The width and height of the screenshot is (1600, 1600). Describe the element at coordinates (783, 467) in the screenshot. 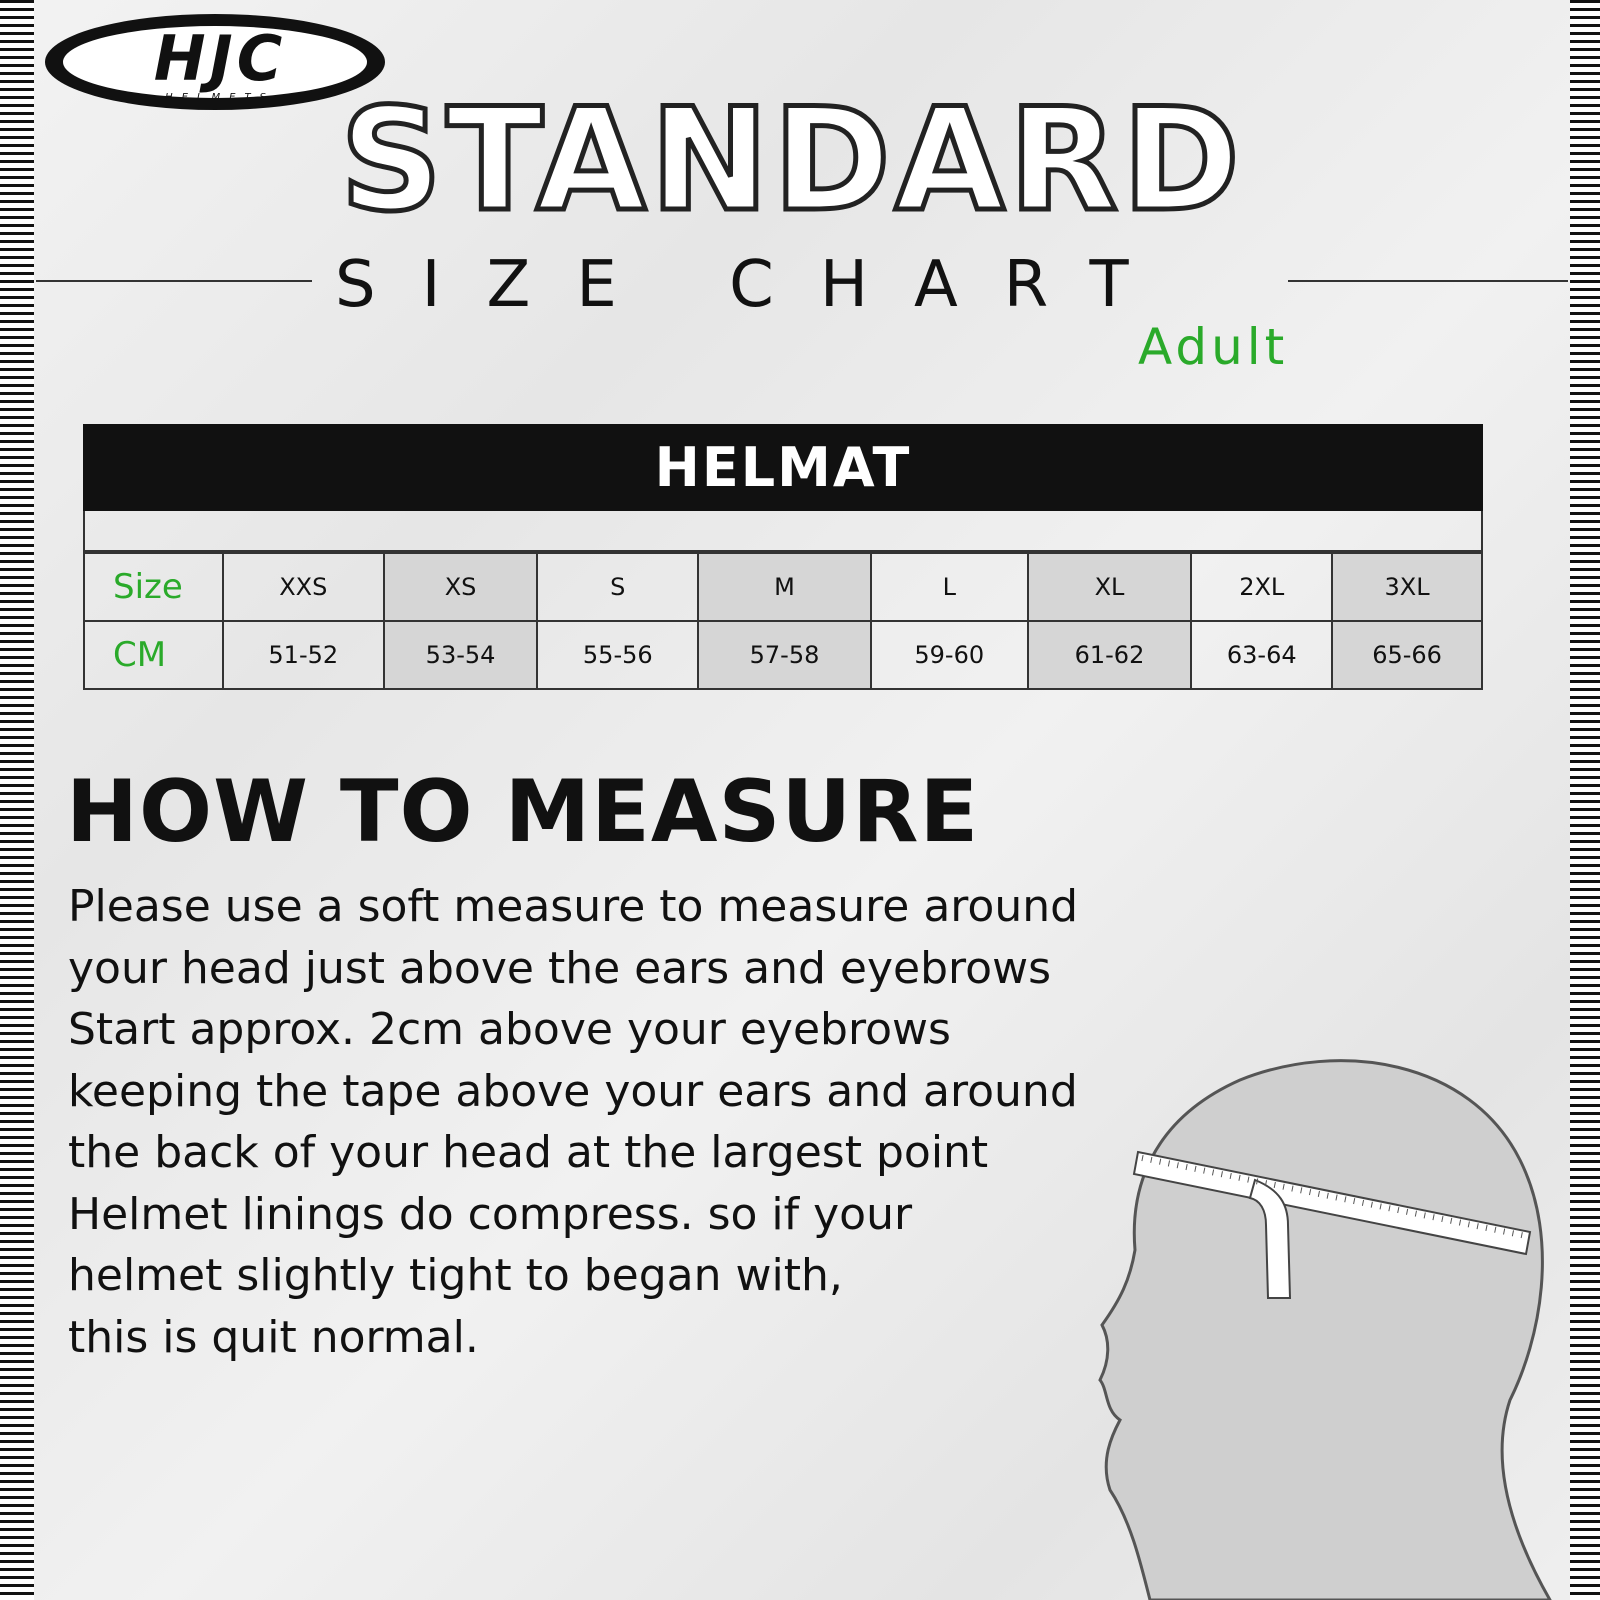

I see `table-header: HELMAT` at that location.